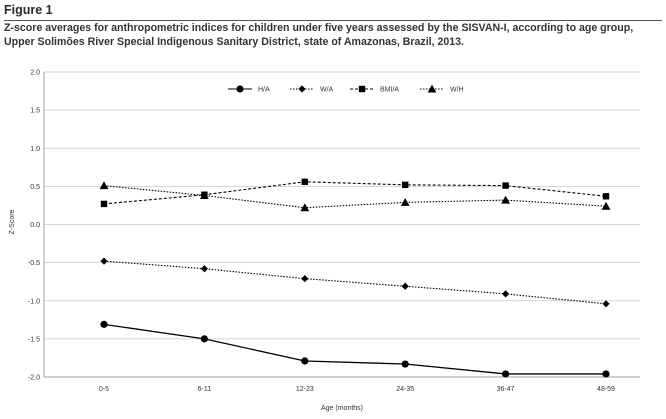  Describe the element at coordinates (249, 89) in the screenshot. I see `legend-item-h-a: H/A` at that location.